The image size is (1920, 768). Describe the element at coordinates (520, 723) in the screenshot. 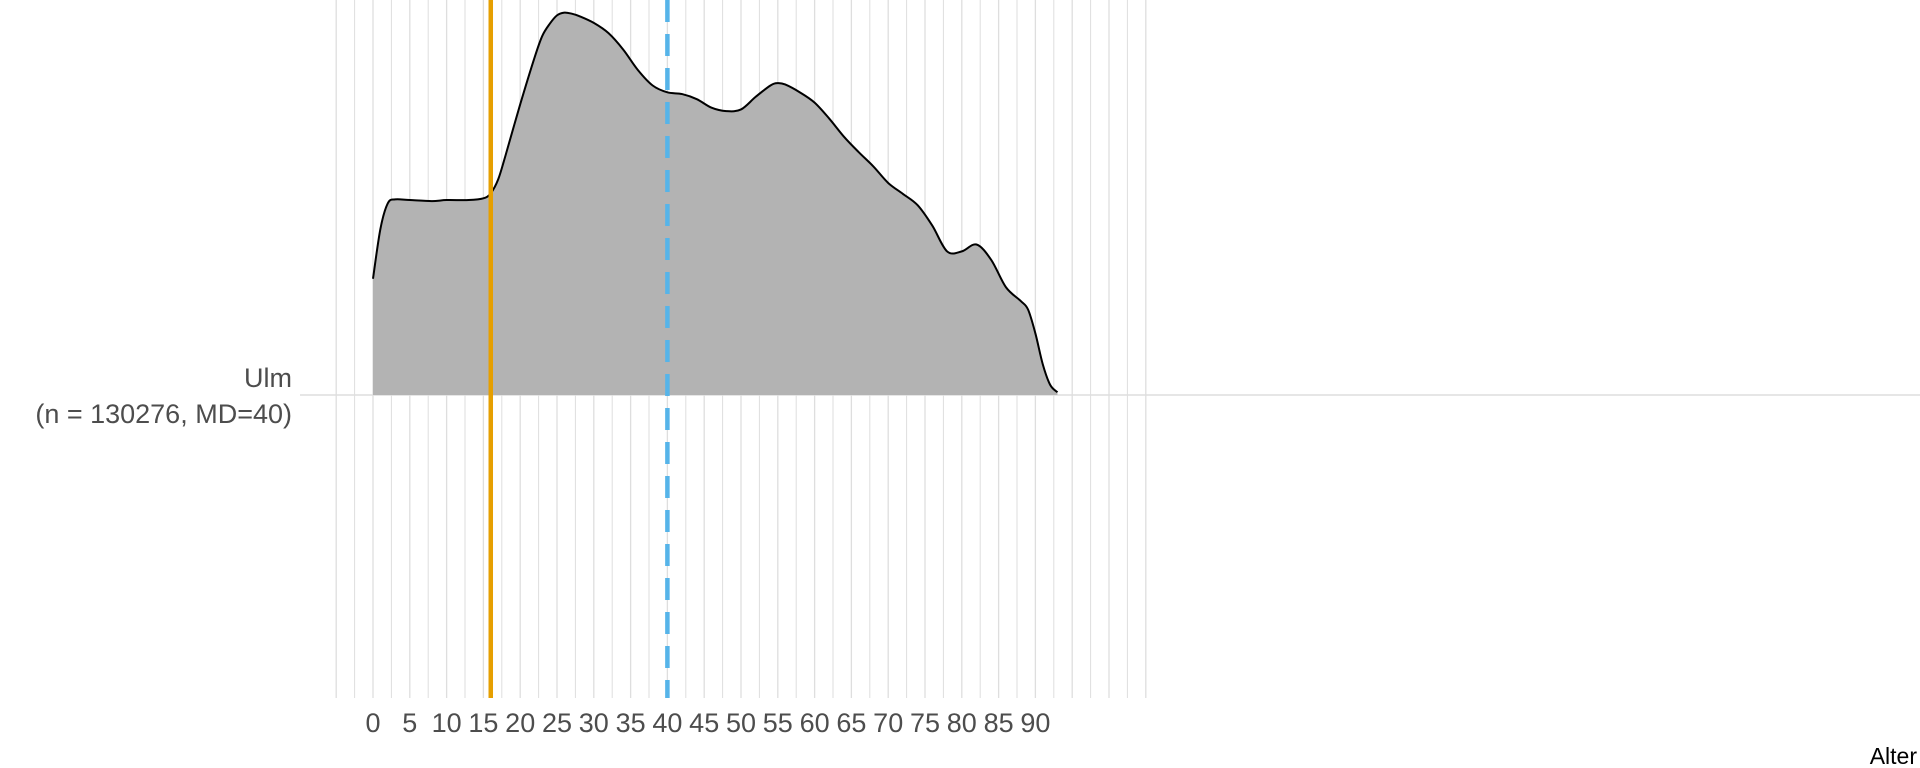

I see `x-tick-label: 20` at that location.